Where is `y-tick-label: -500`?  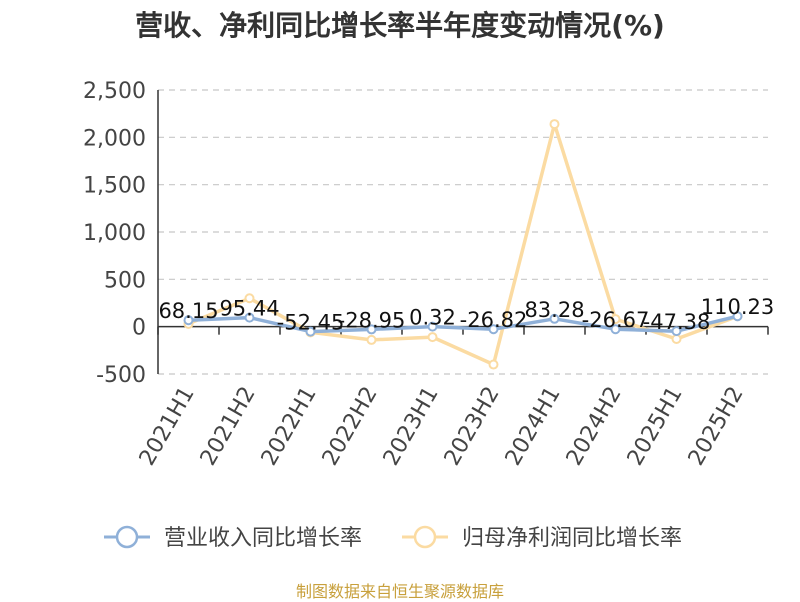
y-tick-label: -500 is located at coordinates (121, 375).